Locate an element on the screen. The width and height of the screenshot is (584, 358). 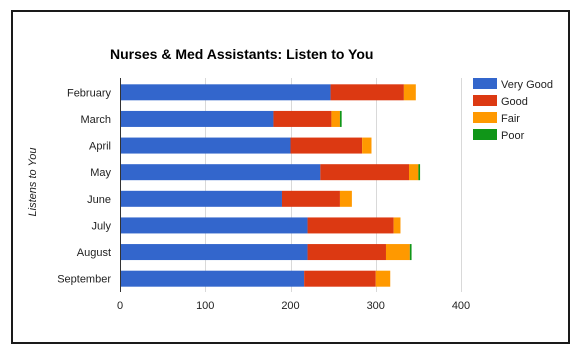
y-tick-label: August is located at coordinates (94, 253).